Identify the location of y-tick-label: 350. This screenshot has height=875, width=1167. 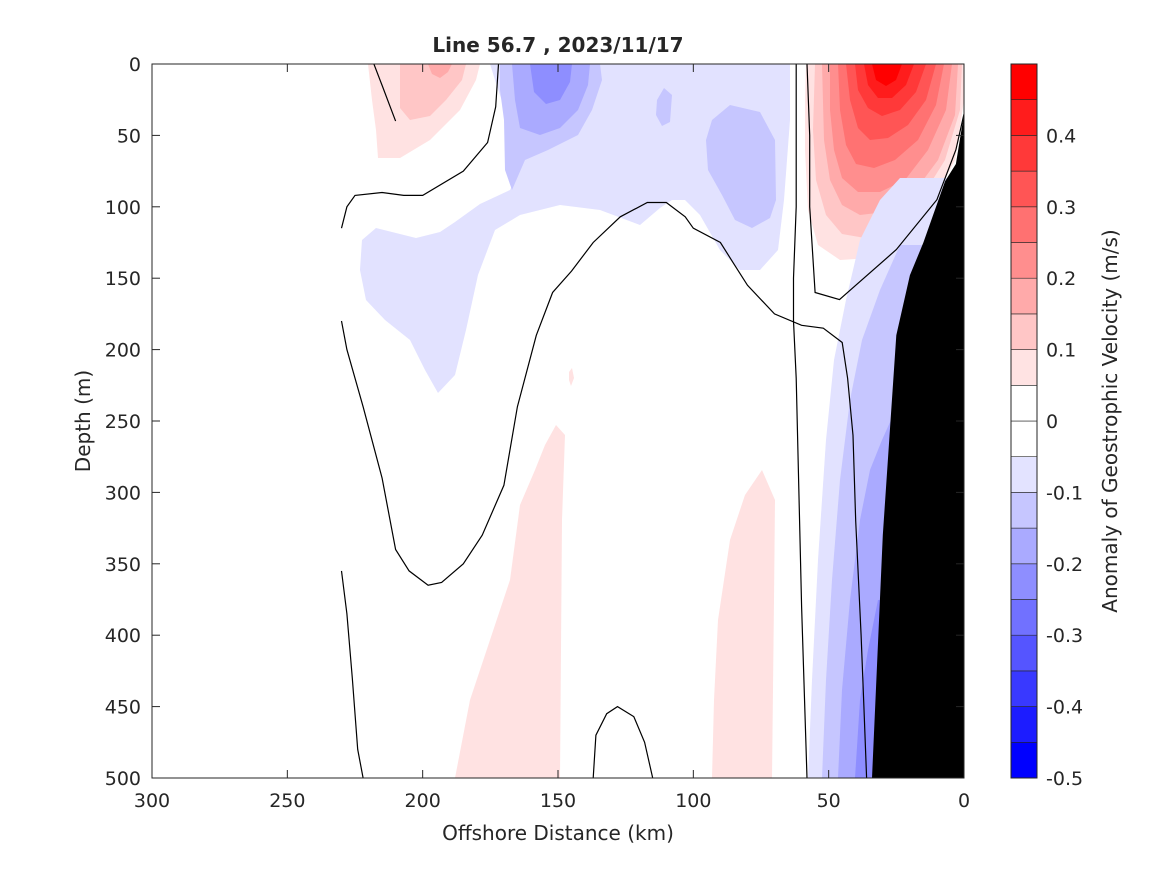
(123, 565).